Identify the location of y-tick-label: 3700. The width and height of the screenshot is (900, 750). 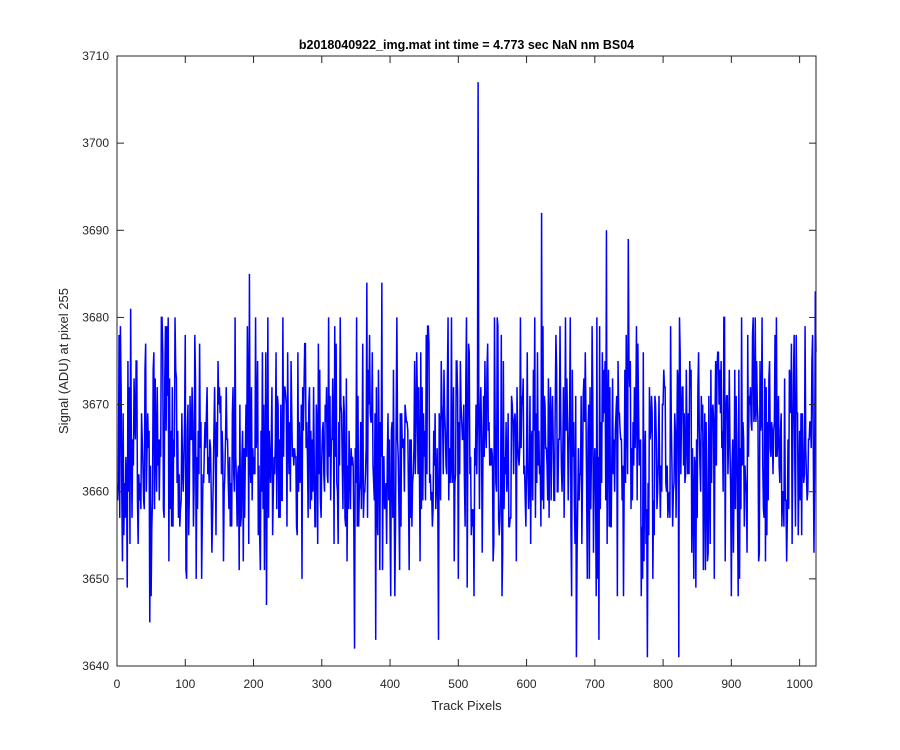
(95, 143).